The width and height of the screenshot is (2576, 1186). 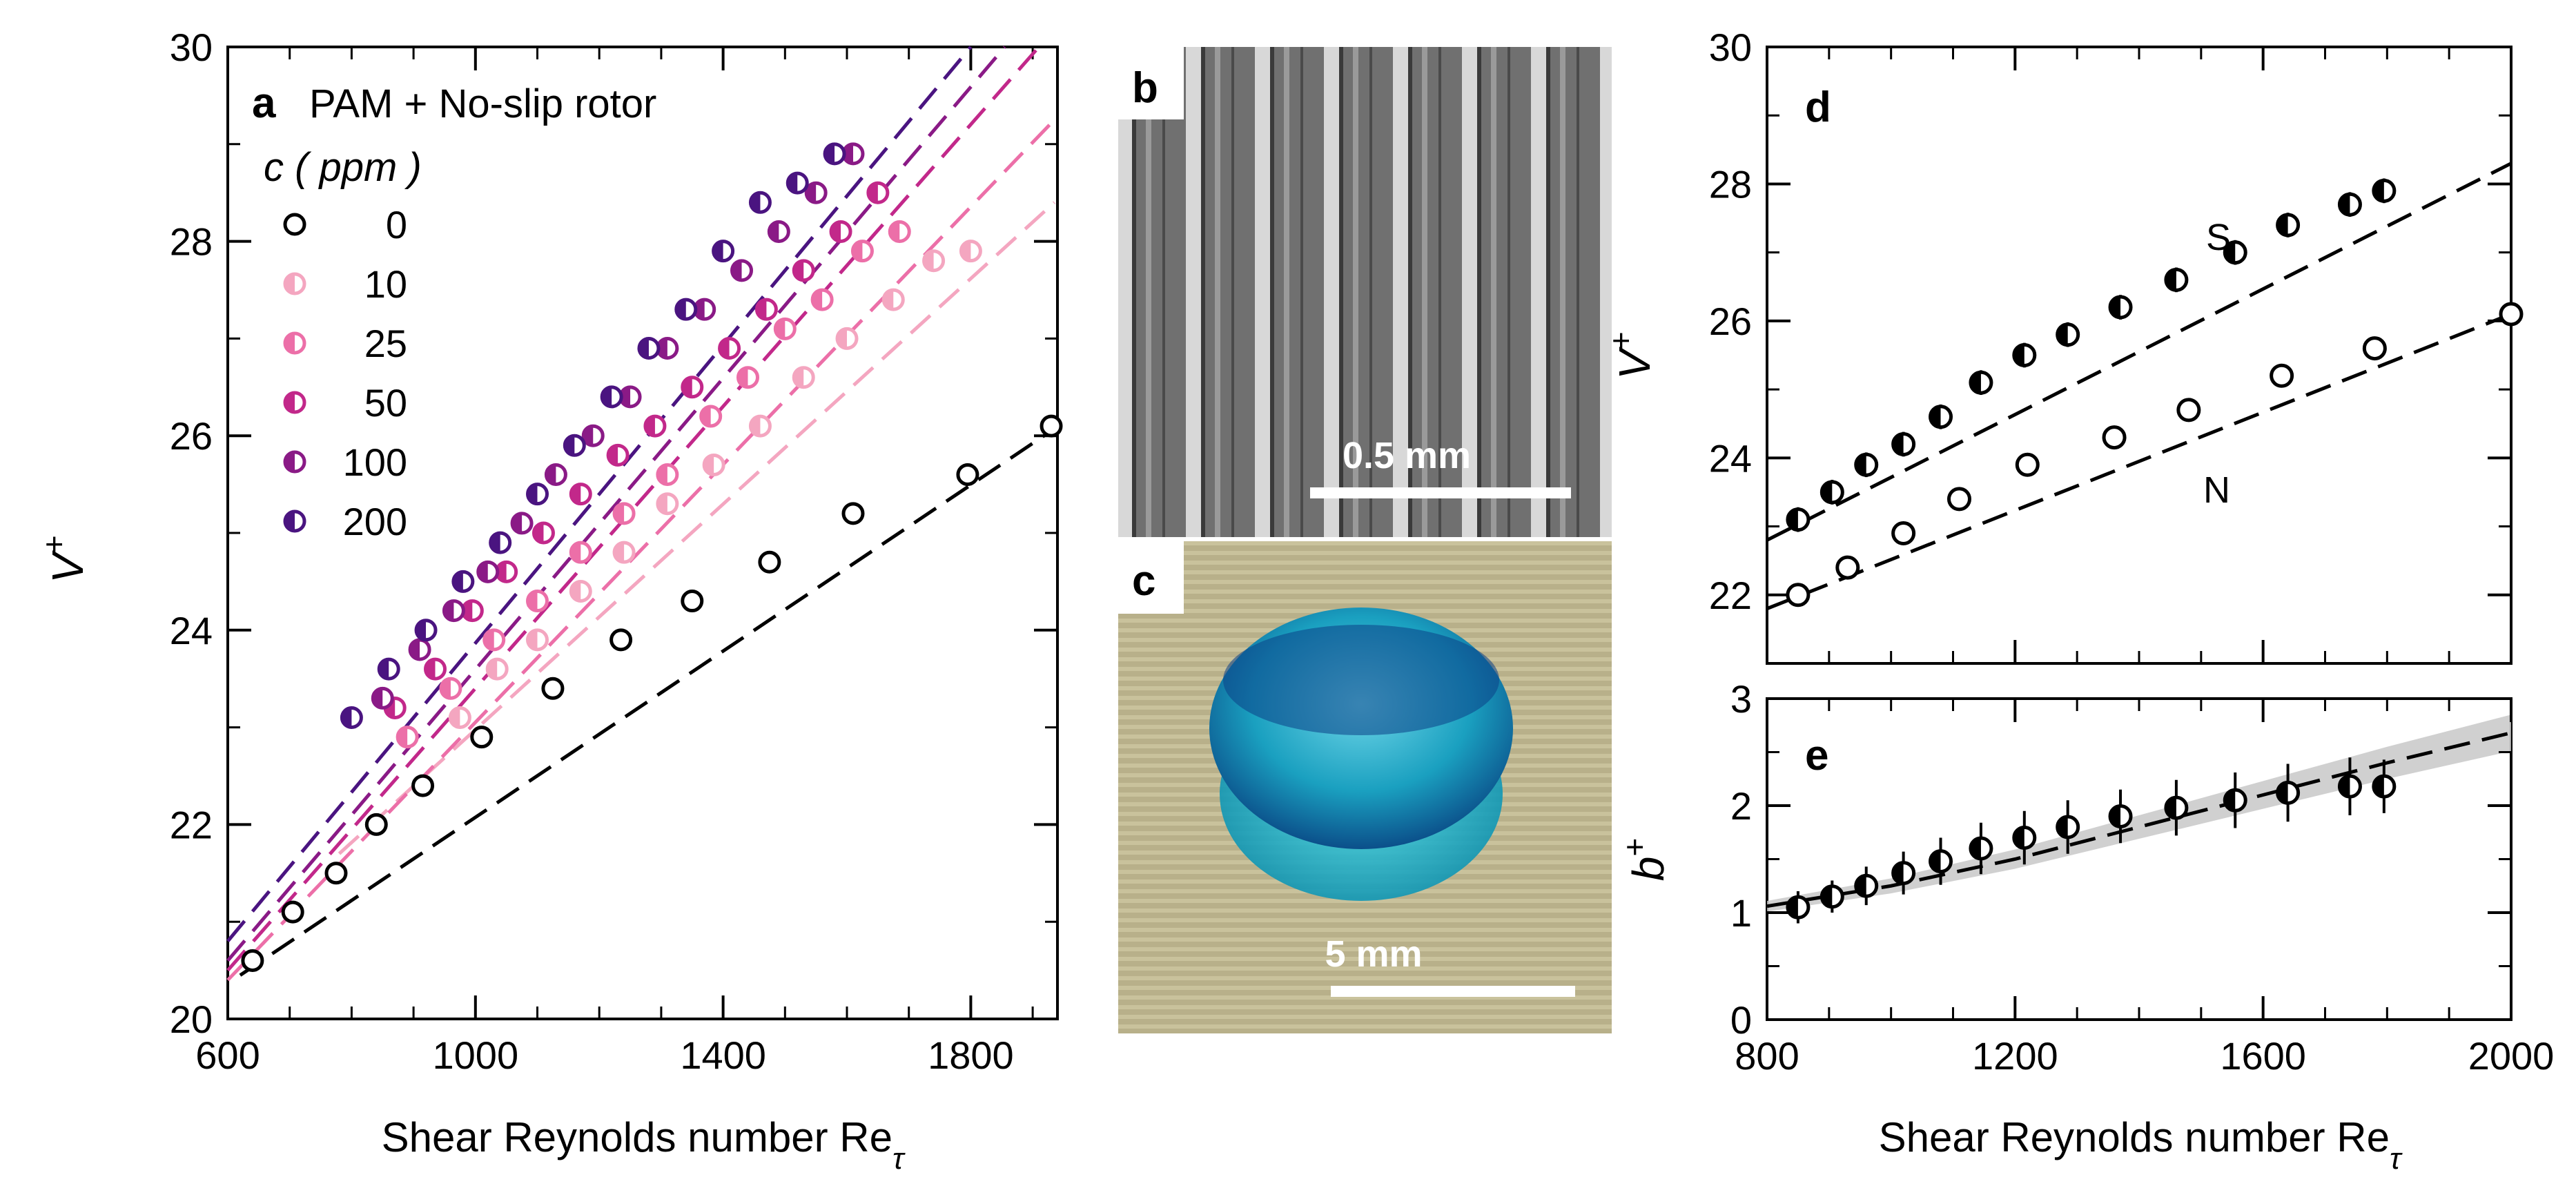 What do you see at coordinates (294, 224) in the screenshot?
I see `legend-marker` at bounding box center [294, 224].